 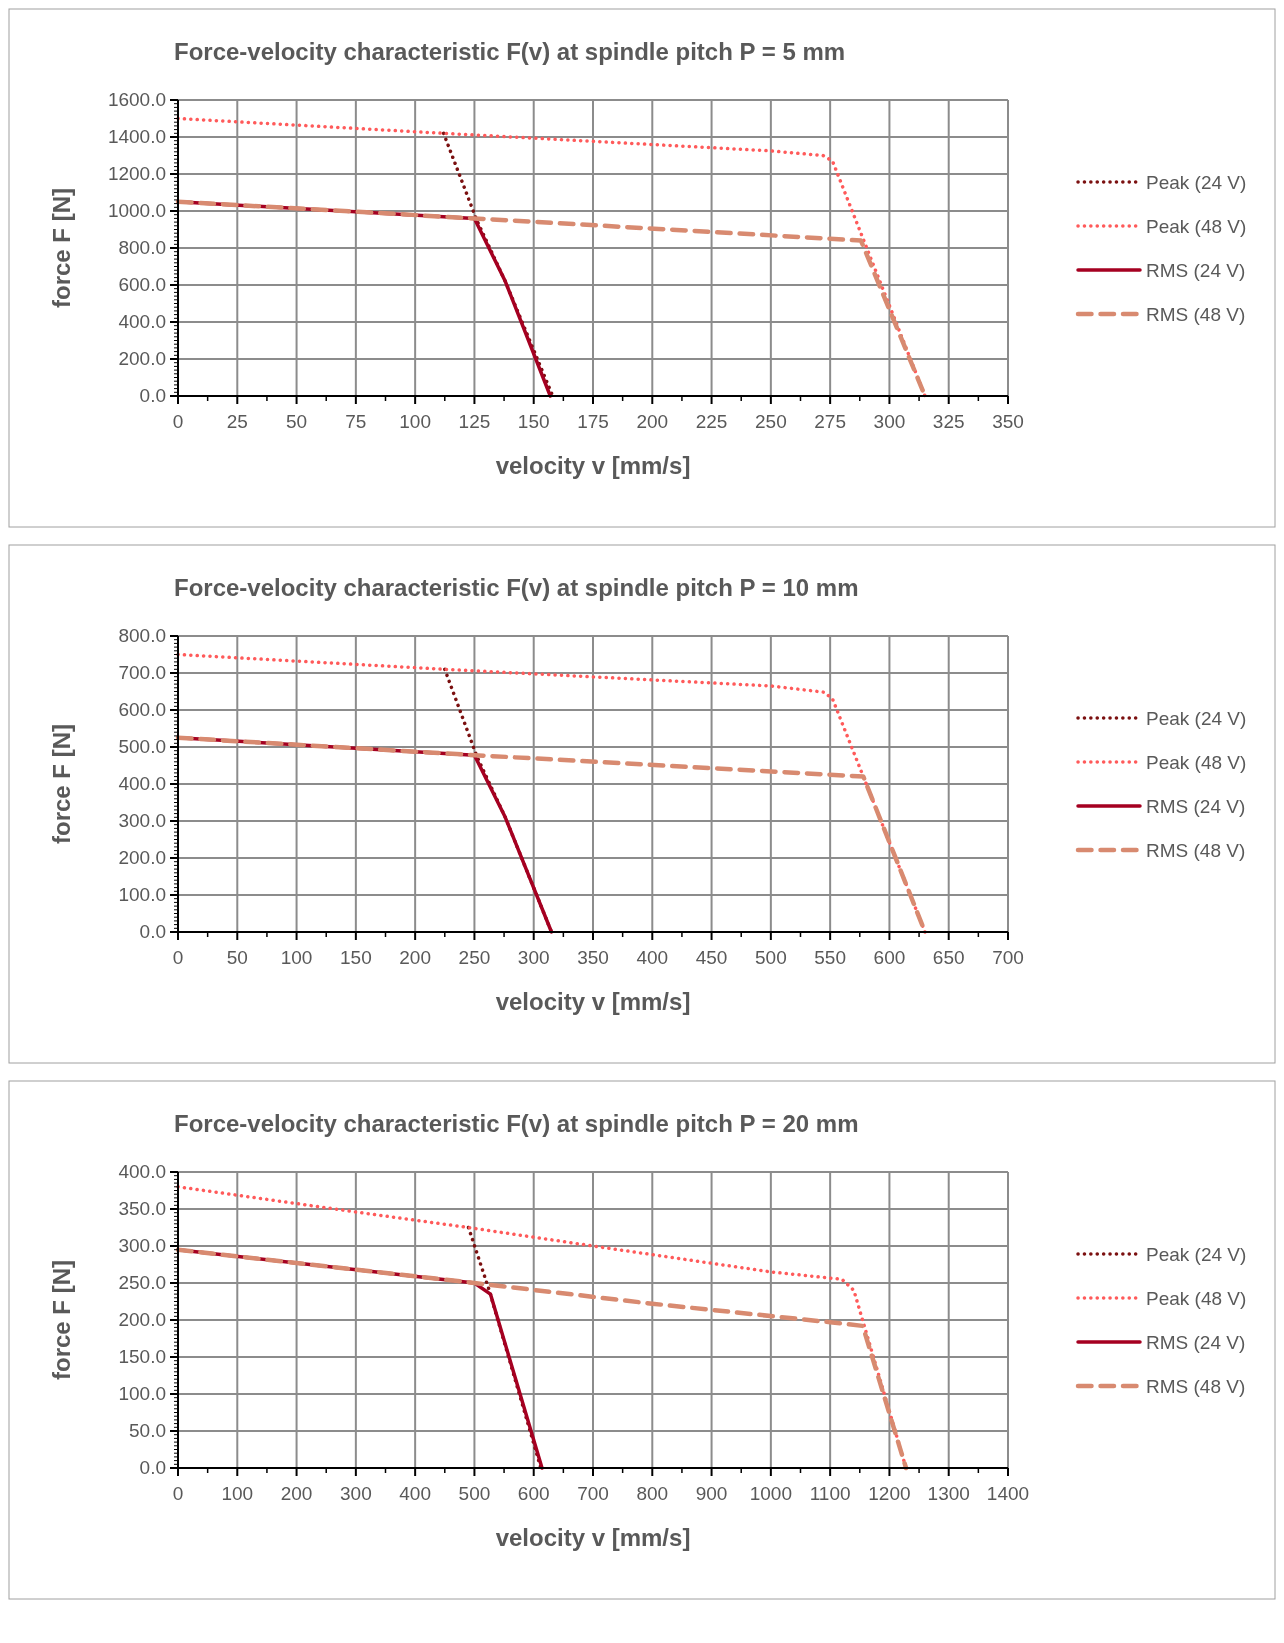 What do you see at coordinates (136, 210) in the screenshot?
I see `y-tick-label: 1000.0` at bounding box center [136, 210].